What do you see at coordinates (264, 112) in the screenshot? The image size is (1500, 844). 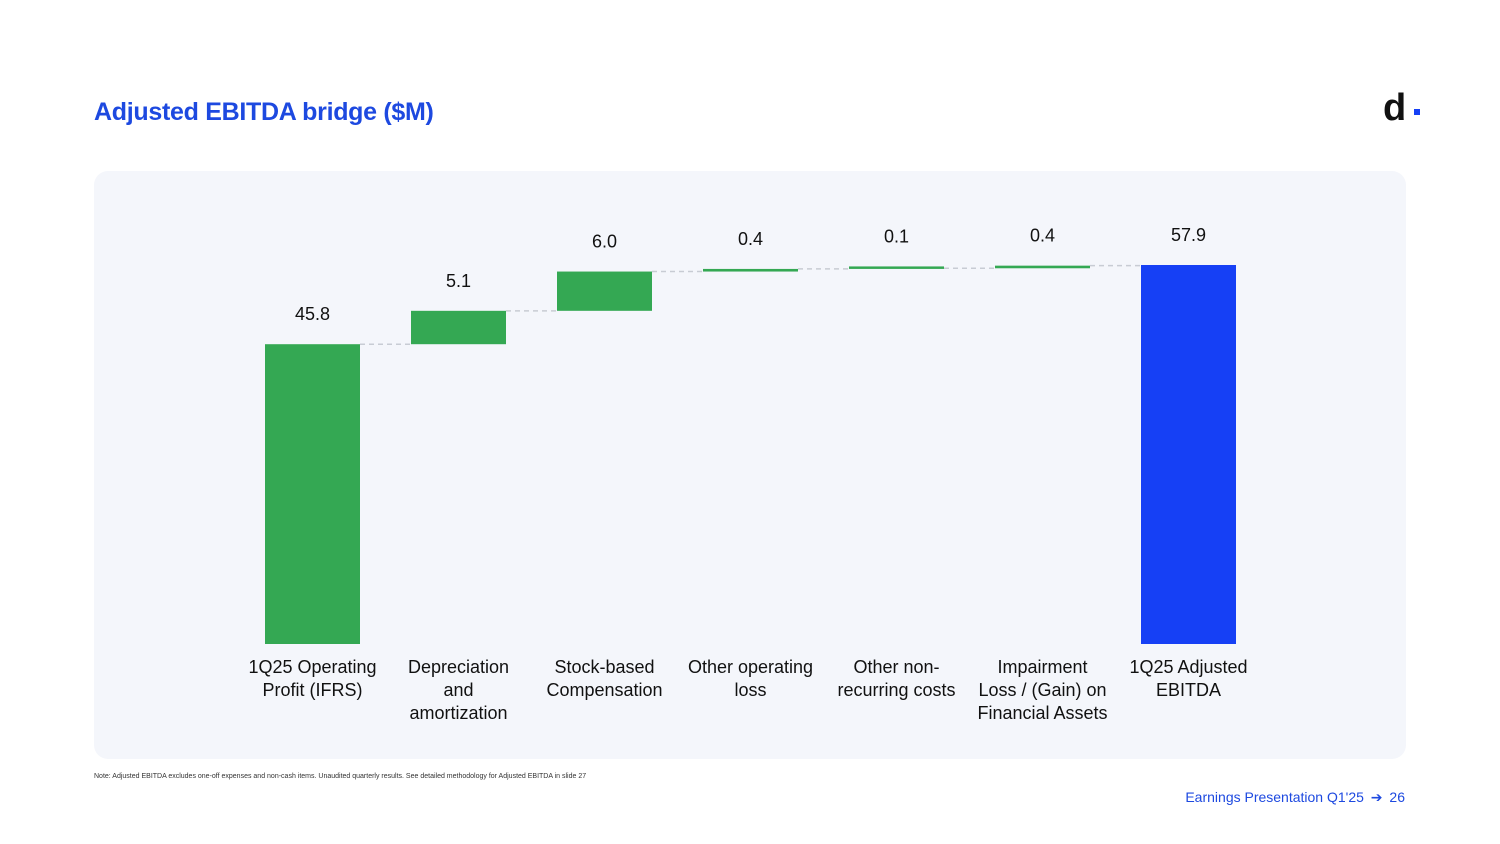 I see `page-title: Adjusted EBITDA bridge ($M)` at bounding box center [264, 112].